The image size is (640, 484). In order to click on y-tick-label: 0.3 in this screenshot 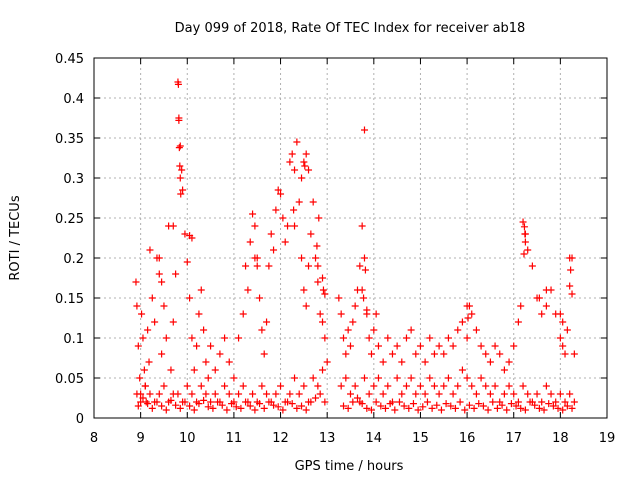, I will do `click(73, 179)`.